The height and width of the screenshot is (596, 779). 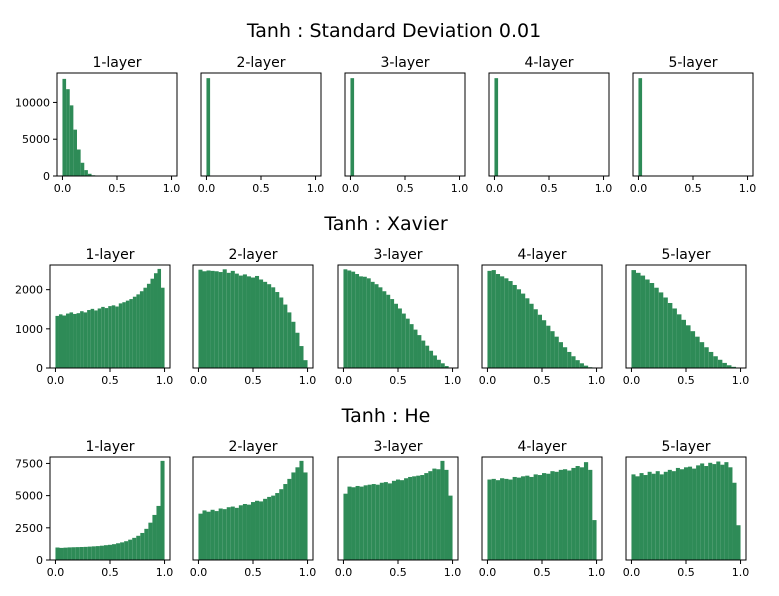 I want to click on panel-3-1: 1-layer 0.0 0.5 1.0 0 2500 5000 7500, so click(x=94, y=509).